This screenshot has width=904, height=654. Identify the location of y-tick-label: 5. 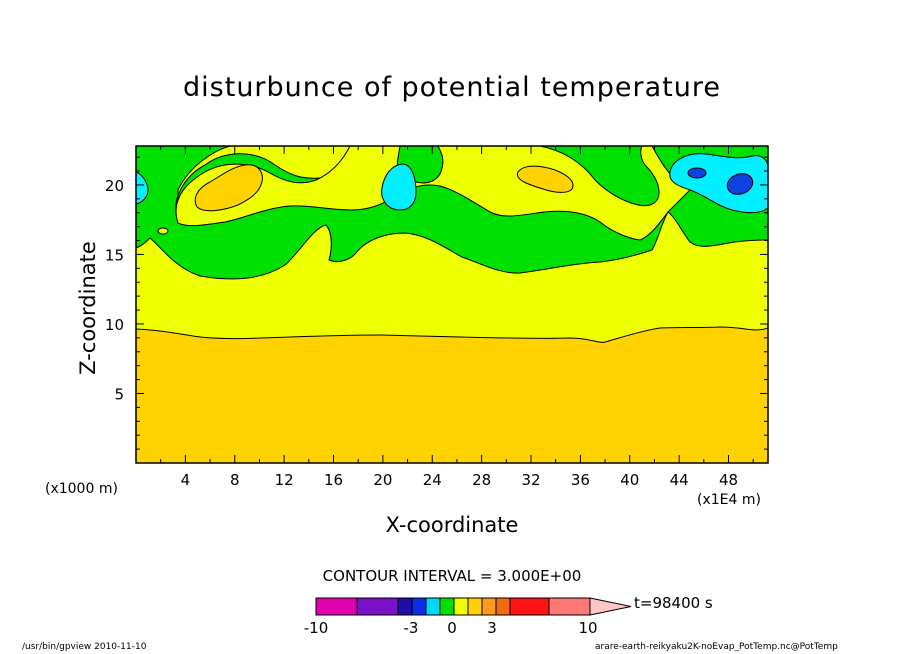
(119, 394).